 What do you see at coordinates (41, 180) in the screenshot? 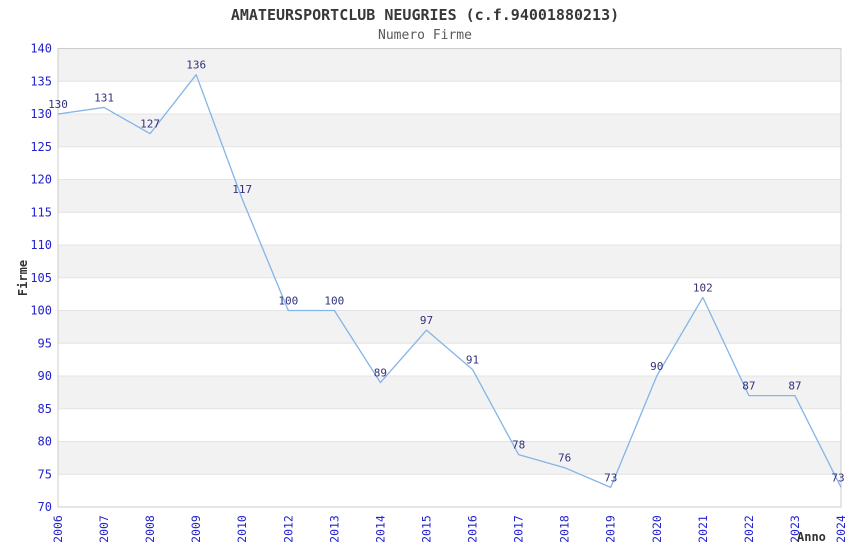
I see `y-tick-label: 120` at bounding box center [41, 180].